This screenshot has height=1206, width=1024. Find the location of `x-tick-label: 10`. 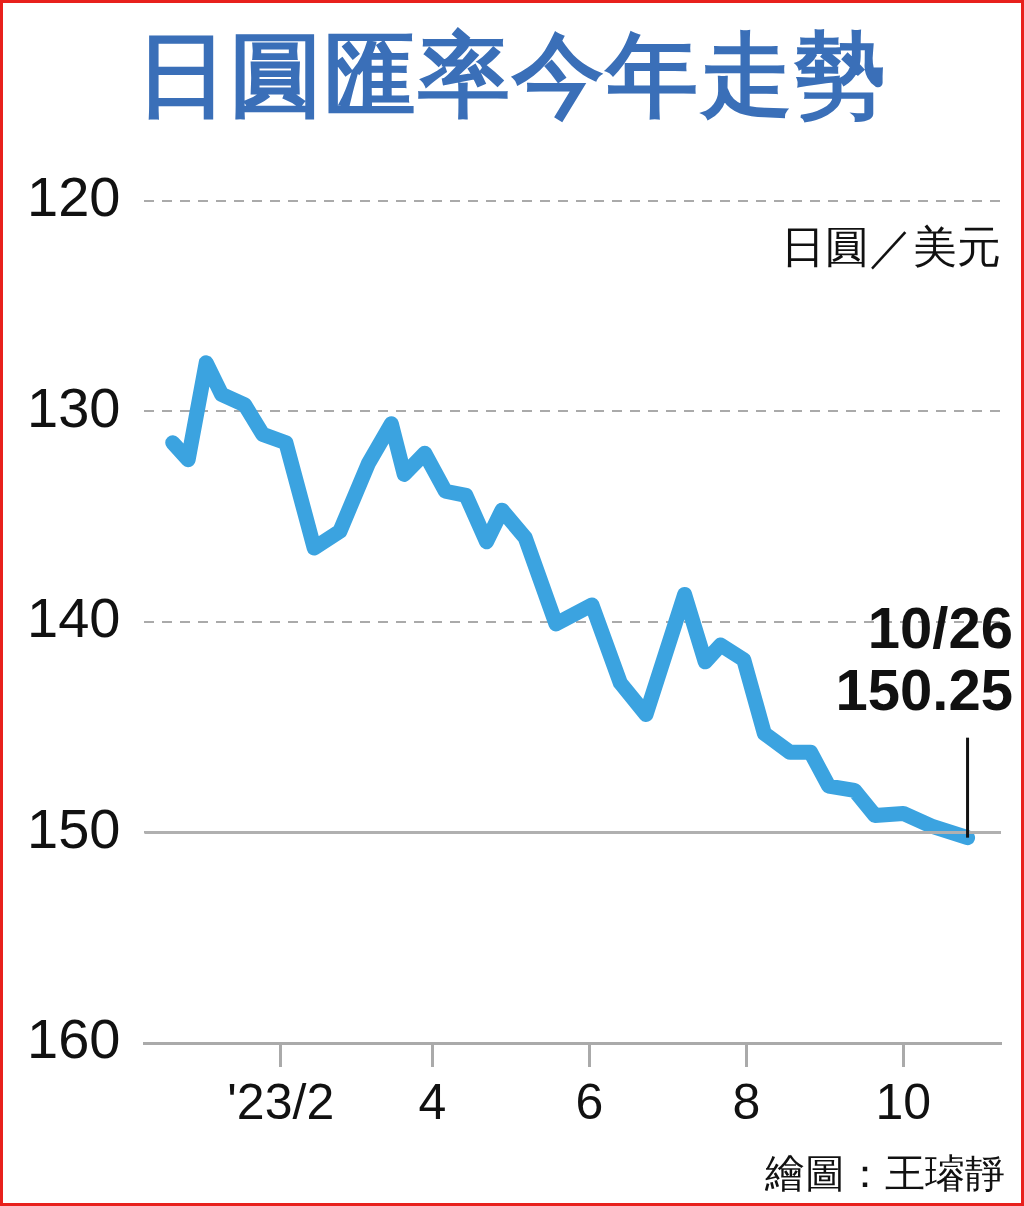

x-tick-label: 10 is located at coordinates (903, 1101).